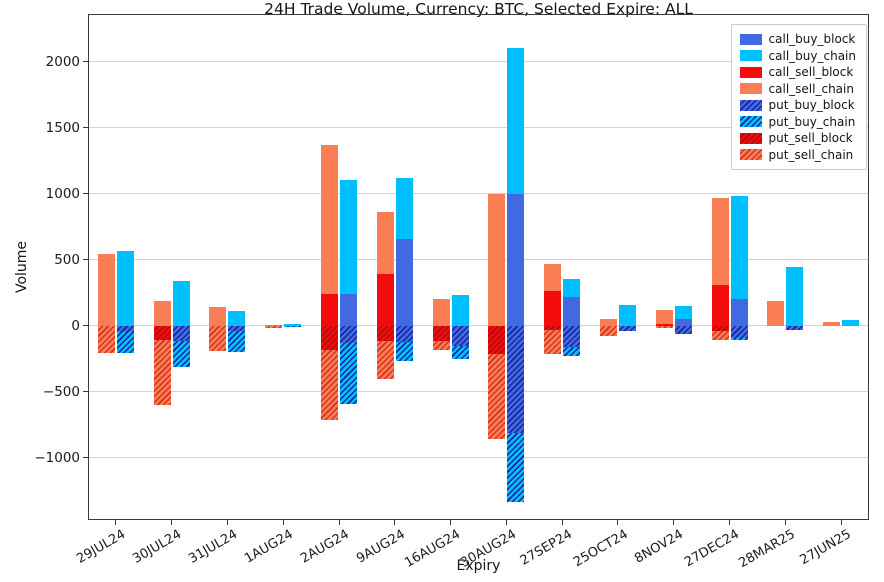  I want to click on legend-label: call_sell_block, so click(811, 72).